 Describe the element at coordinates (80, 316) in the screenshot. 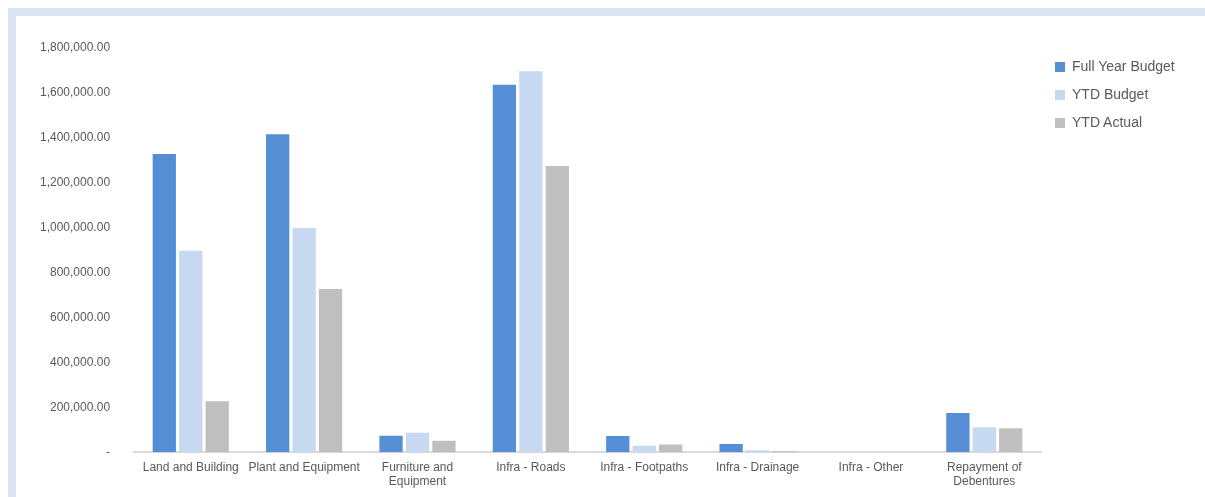

I see `y-tick-label: 600,000.00` at that location.